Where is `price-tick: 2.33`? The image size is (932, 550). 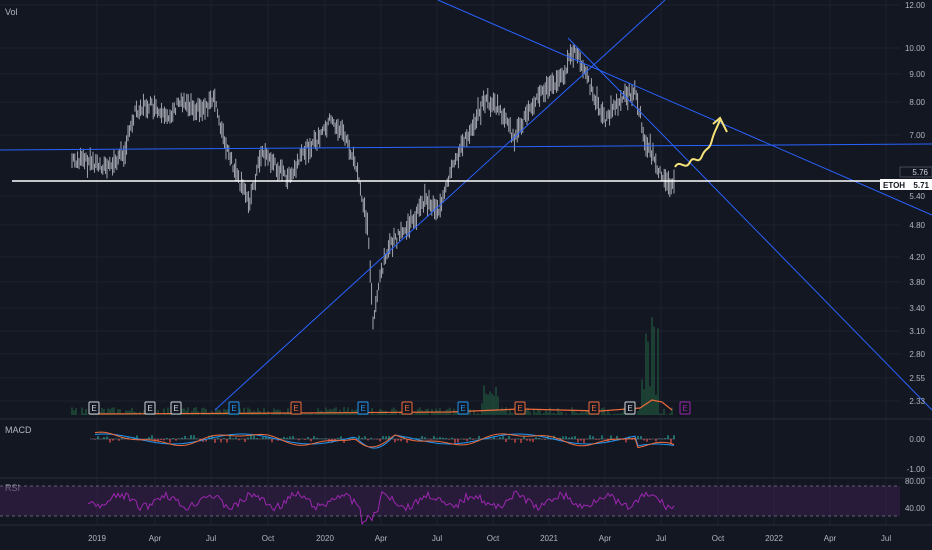 price-tick: 2.33 is located at coordinates (917, 401).